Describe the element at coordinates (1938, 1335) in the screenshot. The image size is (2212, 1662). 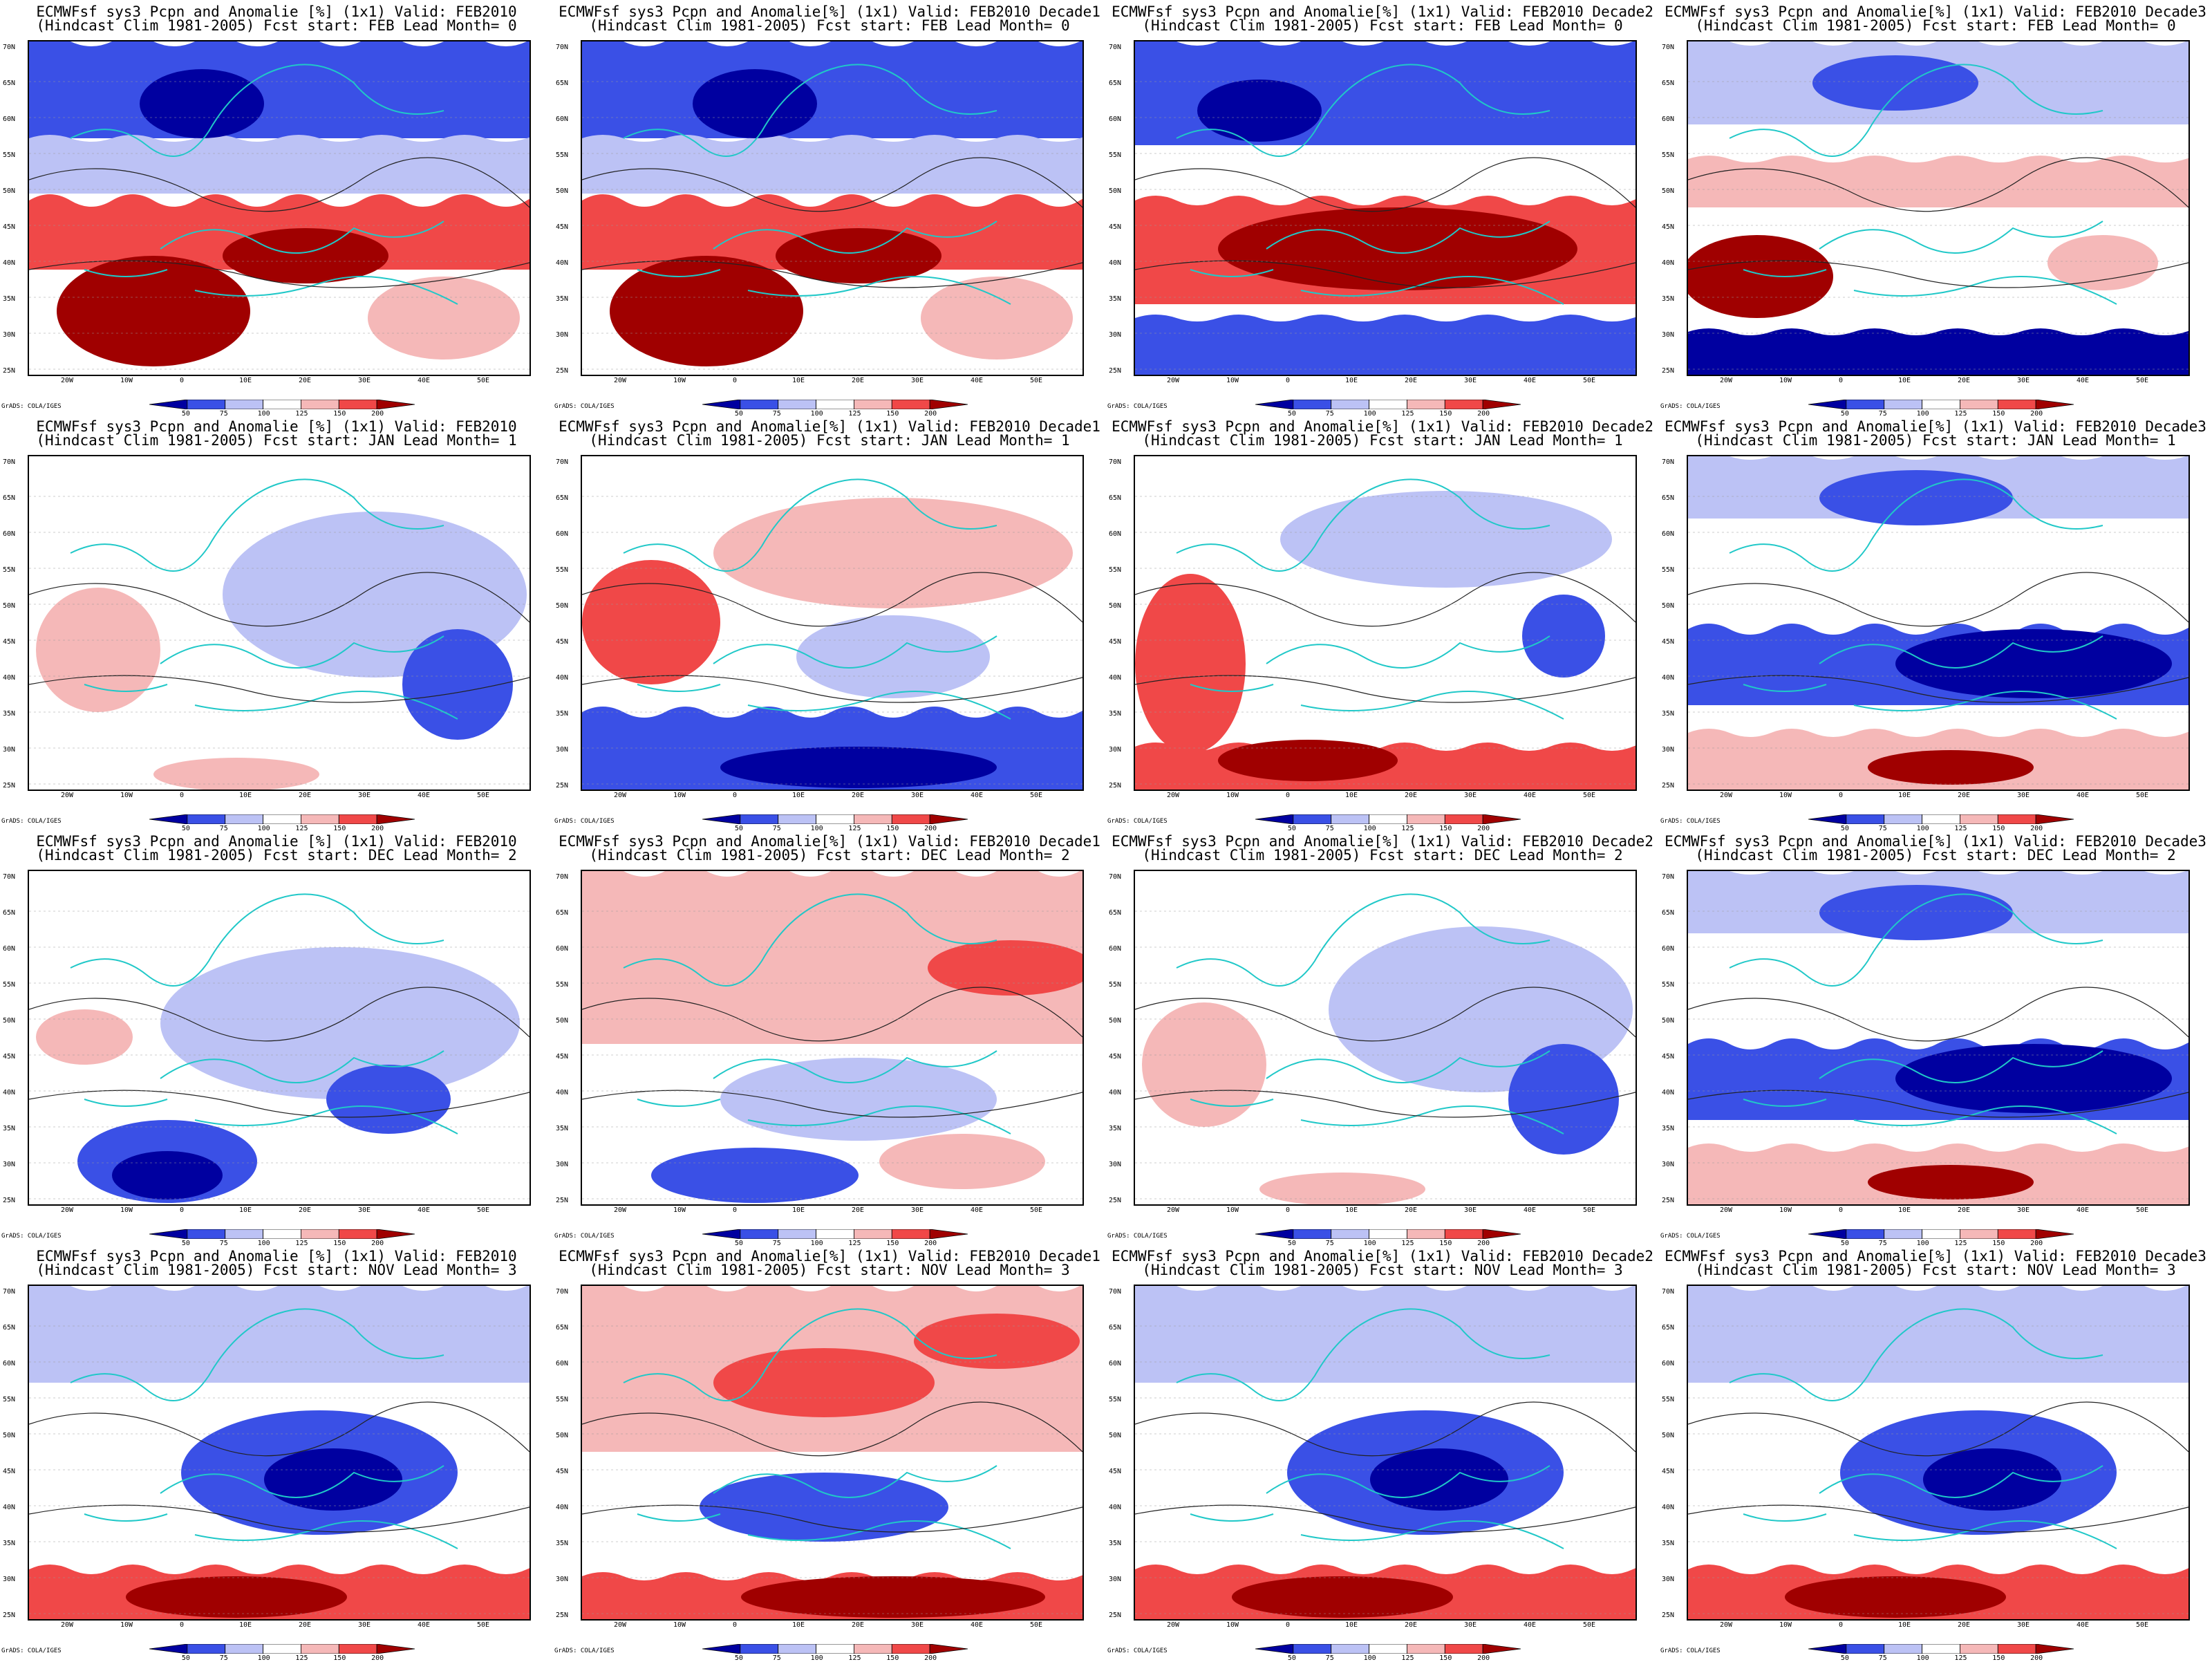
I see `anomaly-light-dry-north` at that location.